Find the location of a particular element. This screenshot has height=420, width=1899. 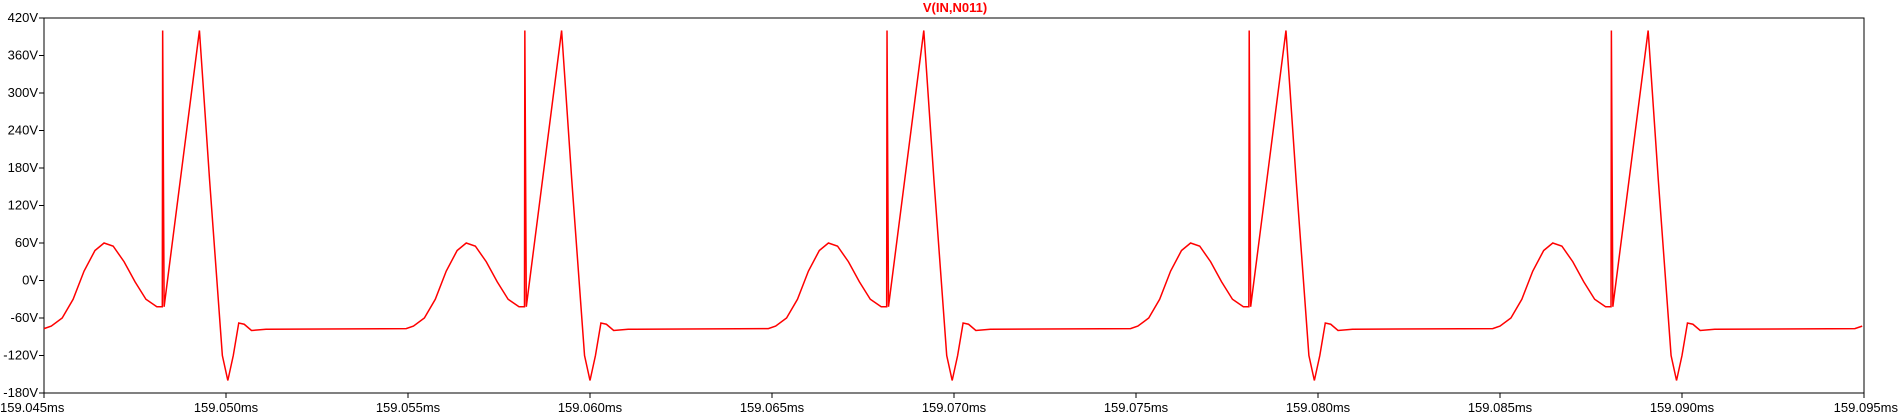

x-tick-label: 159.085ms is located at coordinates (1500, 407).